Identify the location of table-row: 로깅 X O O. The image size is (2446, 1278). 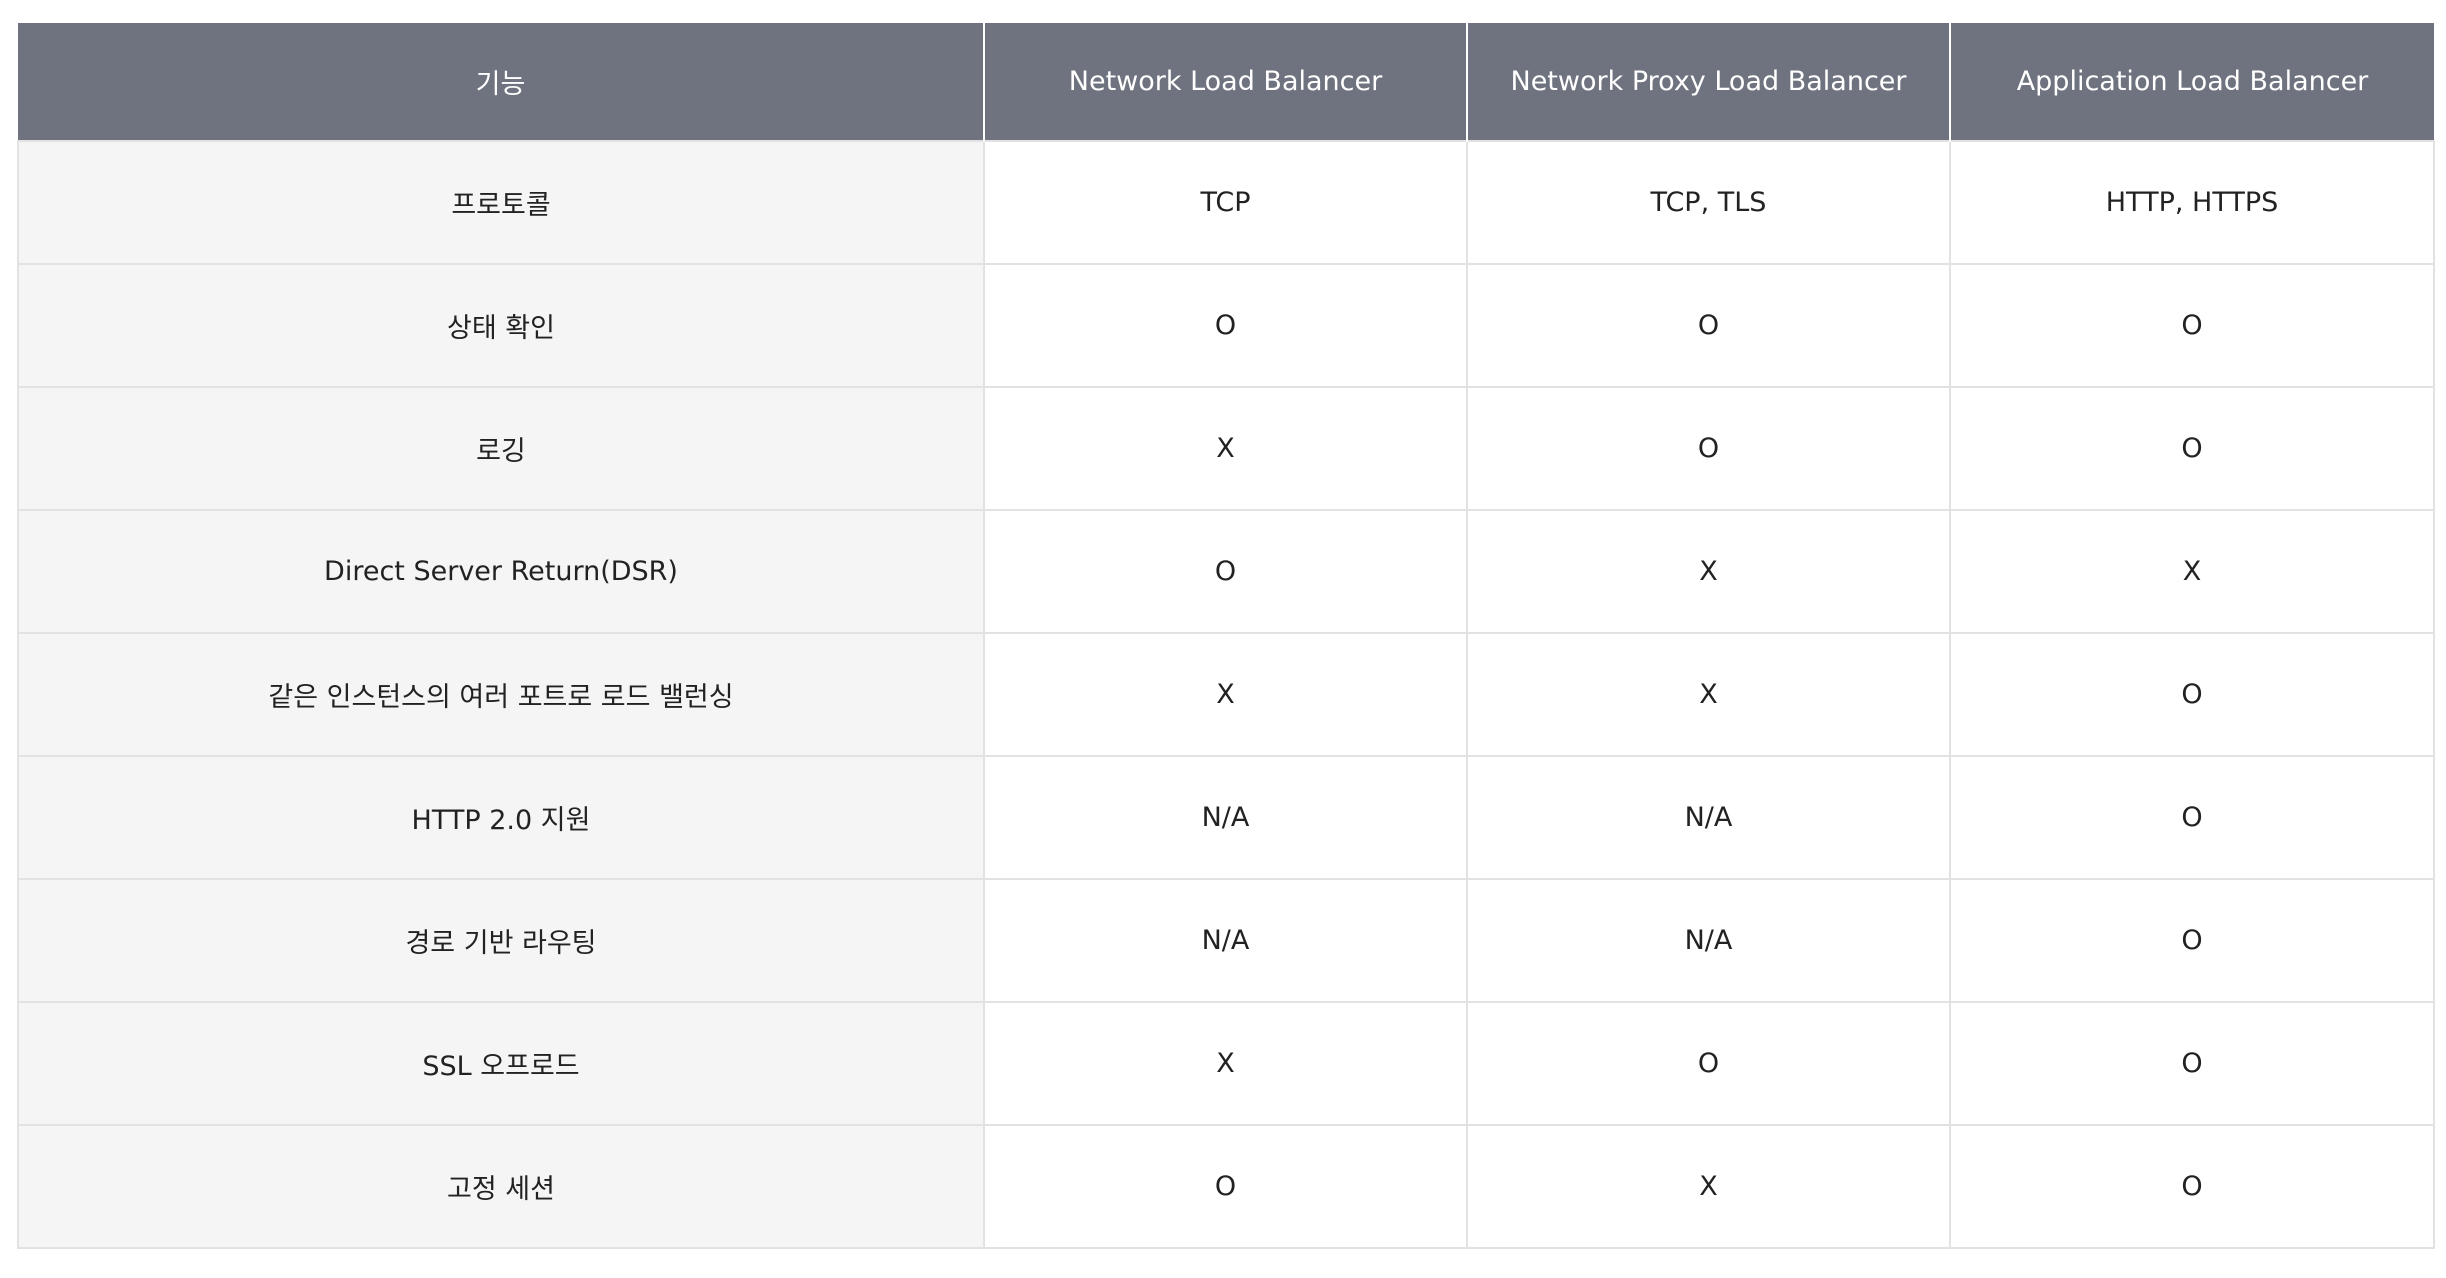
(1226, 448).